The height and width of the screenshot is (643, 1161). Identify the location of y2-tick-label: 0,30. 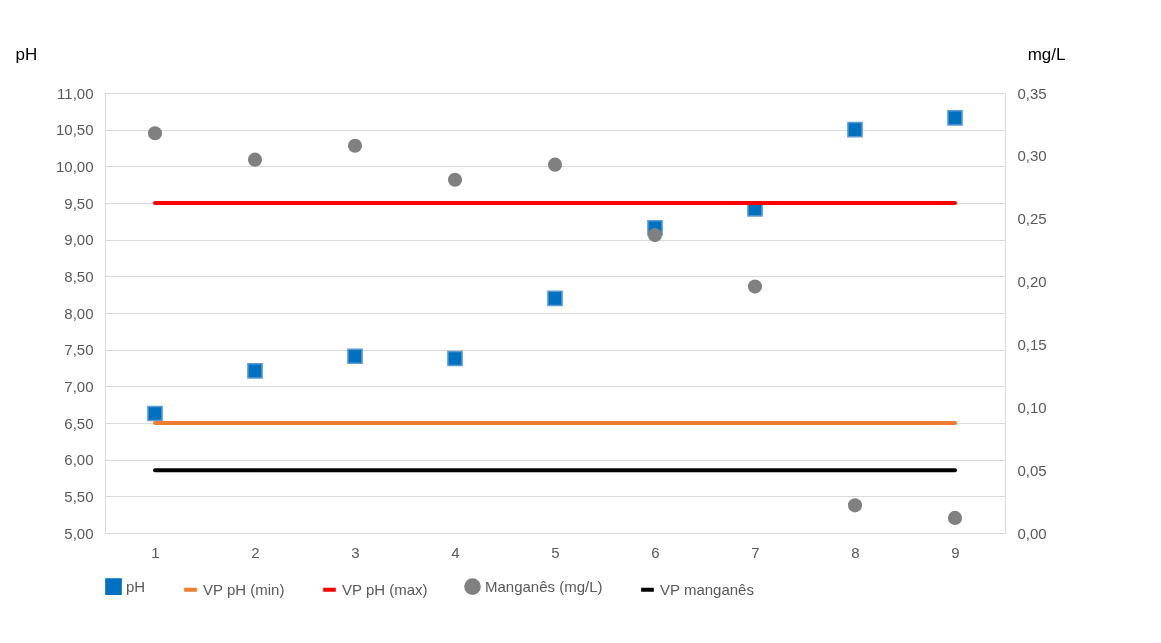
(1032, 156).